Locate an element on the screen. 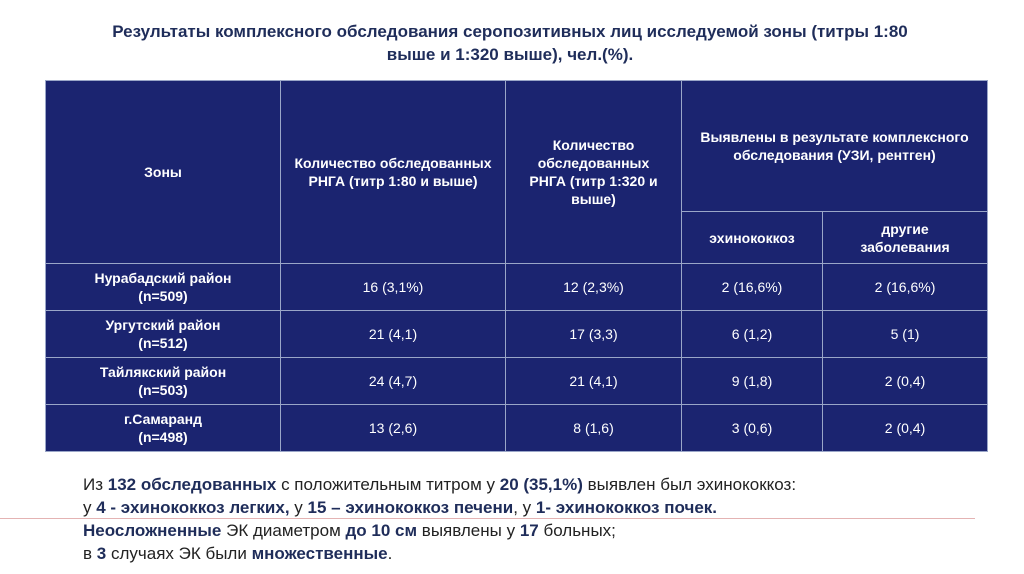  note-text: Неосложненные is located at coordinates (152, 530).